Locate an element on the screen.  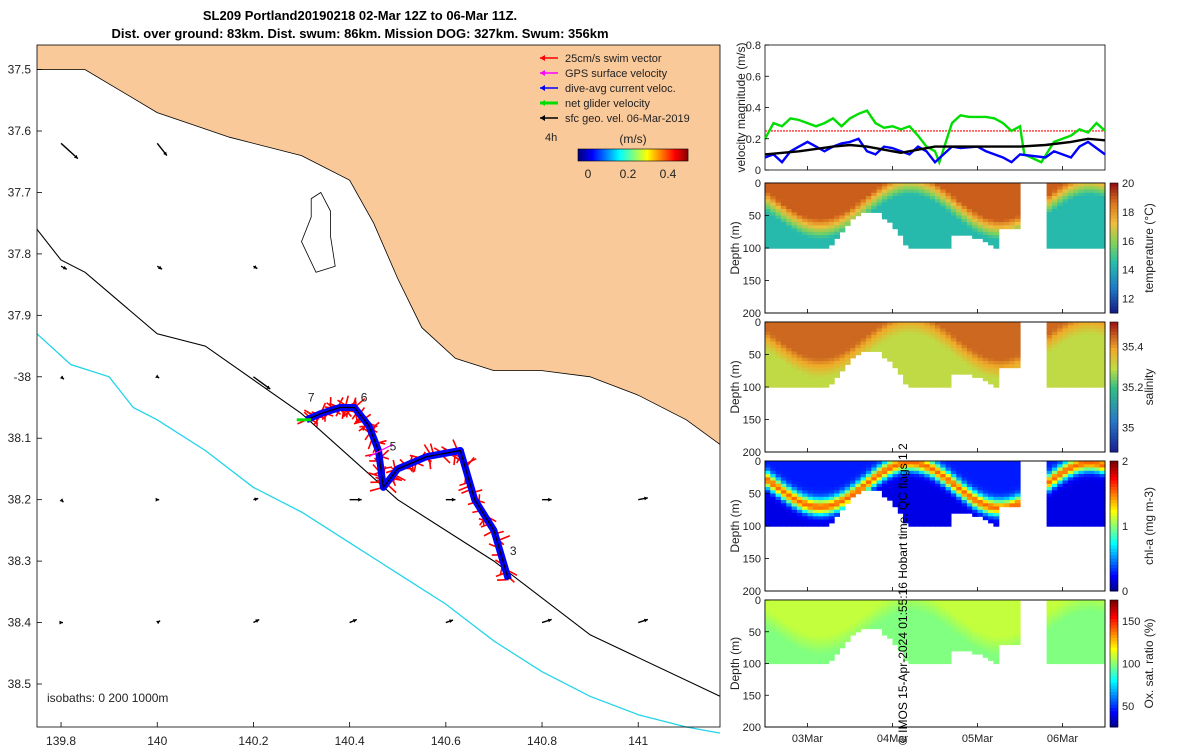
oxygen-colorbar-label: Ox. sat. ratio (%) is located at coordinates (1149, 663).